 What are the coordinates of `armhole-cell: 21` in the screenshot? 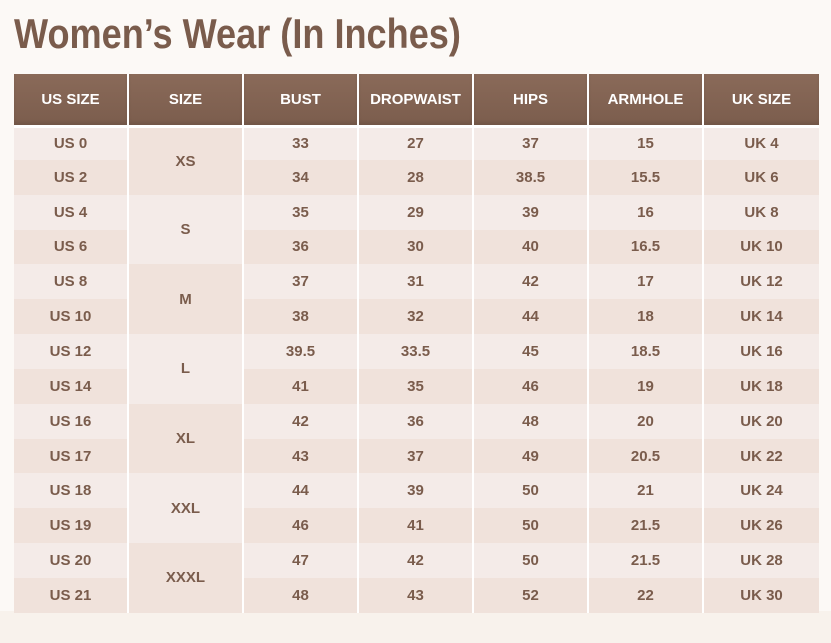 It's located at (646, 491).